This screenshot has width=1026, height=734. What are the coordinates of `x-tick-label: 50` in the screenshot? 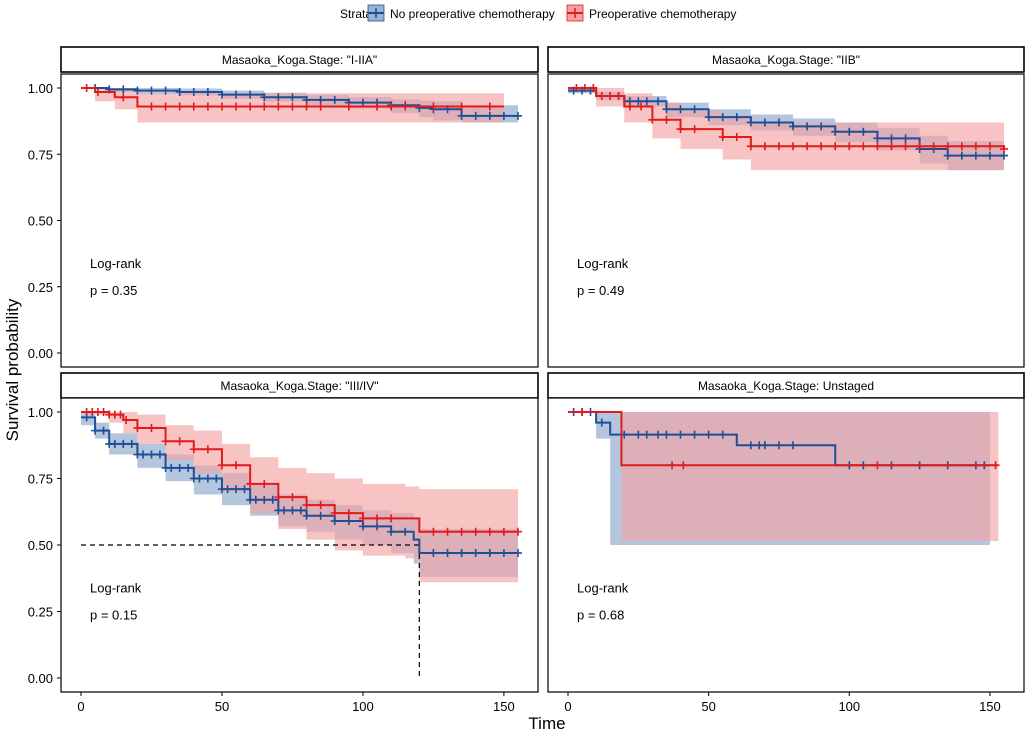 It's located at (708, 706).